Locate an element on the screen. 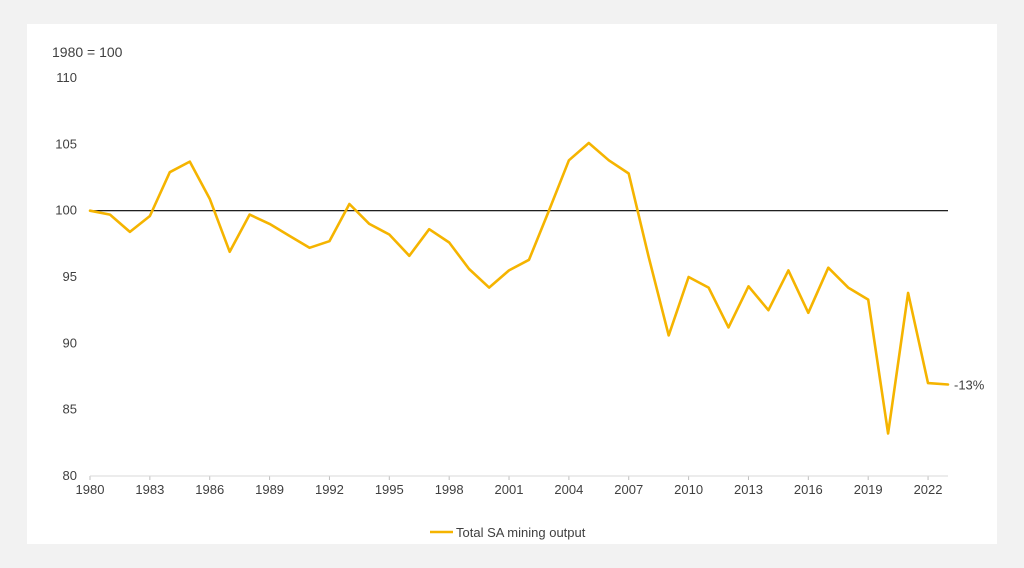 The image size is (1024, 568). y-tick-label: 90 is located at coordinates (70, 342).